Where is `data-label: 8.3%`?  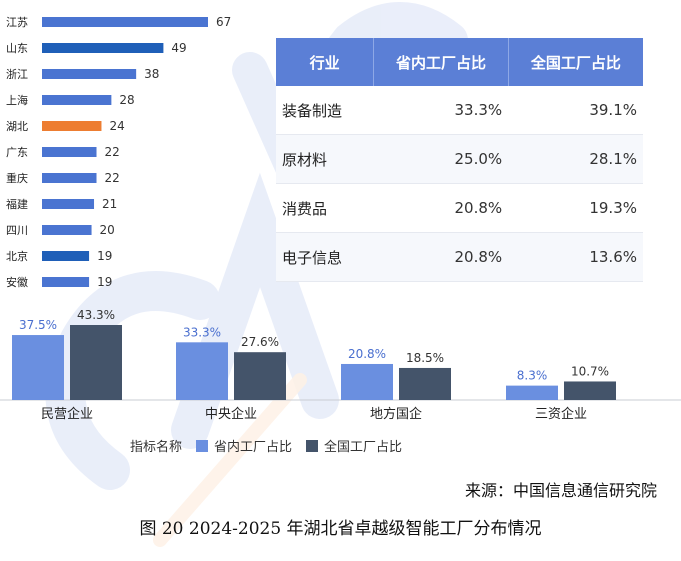
data-label: 8.3% is located at coordinates (532, 376).